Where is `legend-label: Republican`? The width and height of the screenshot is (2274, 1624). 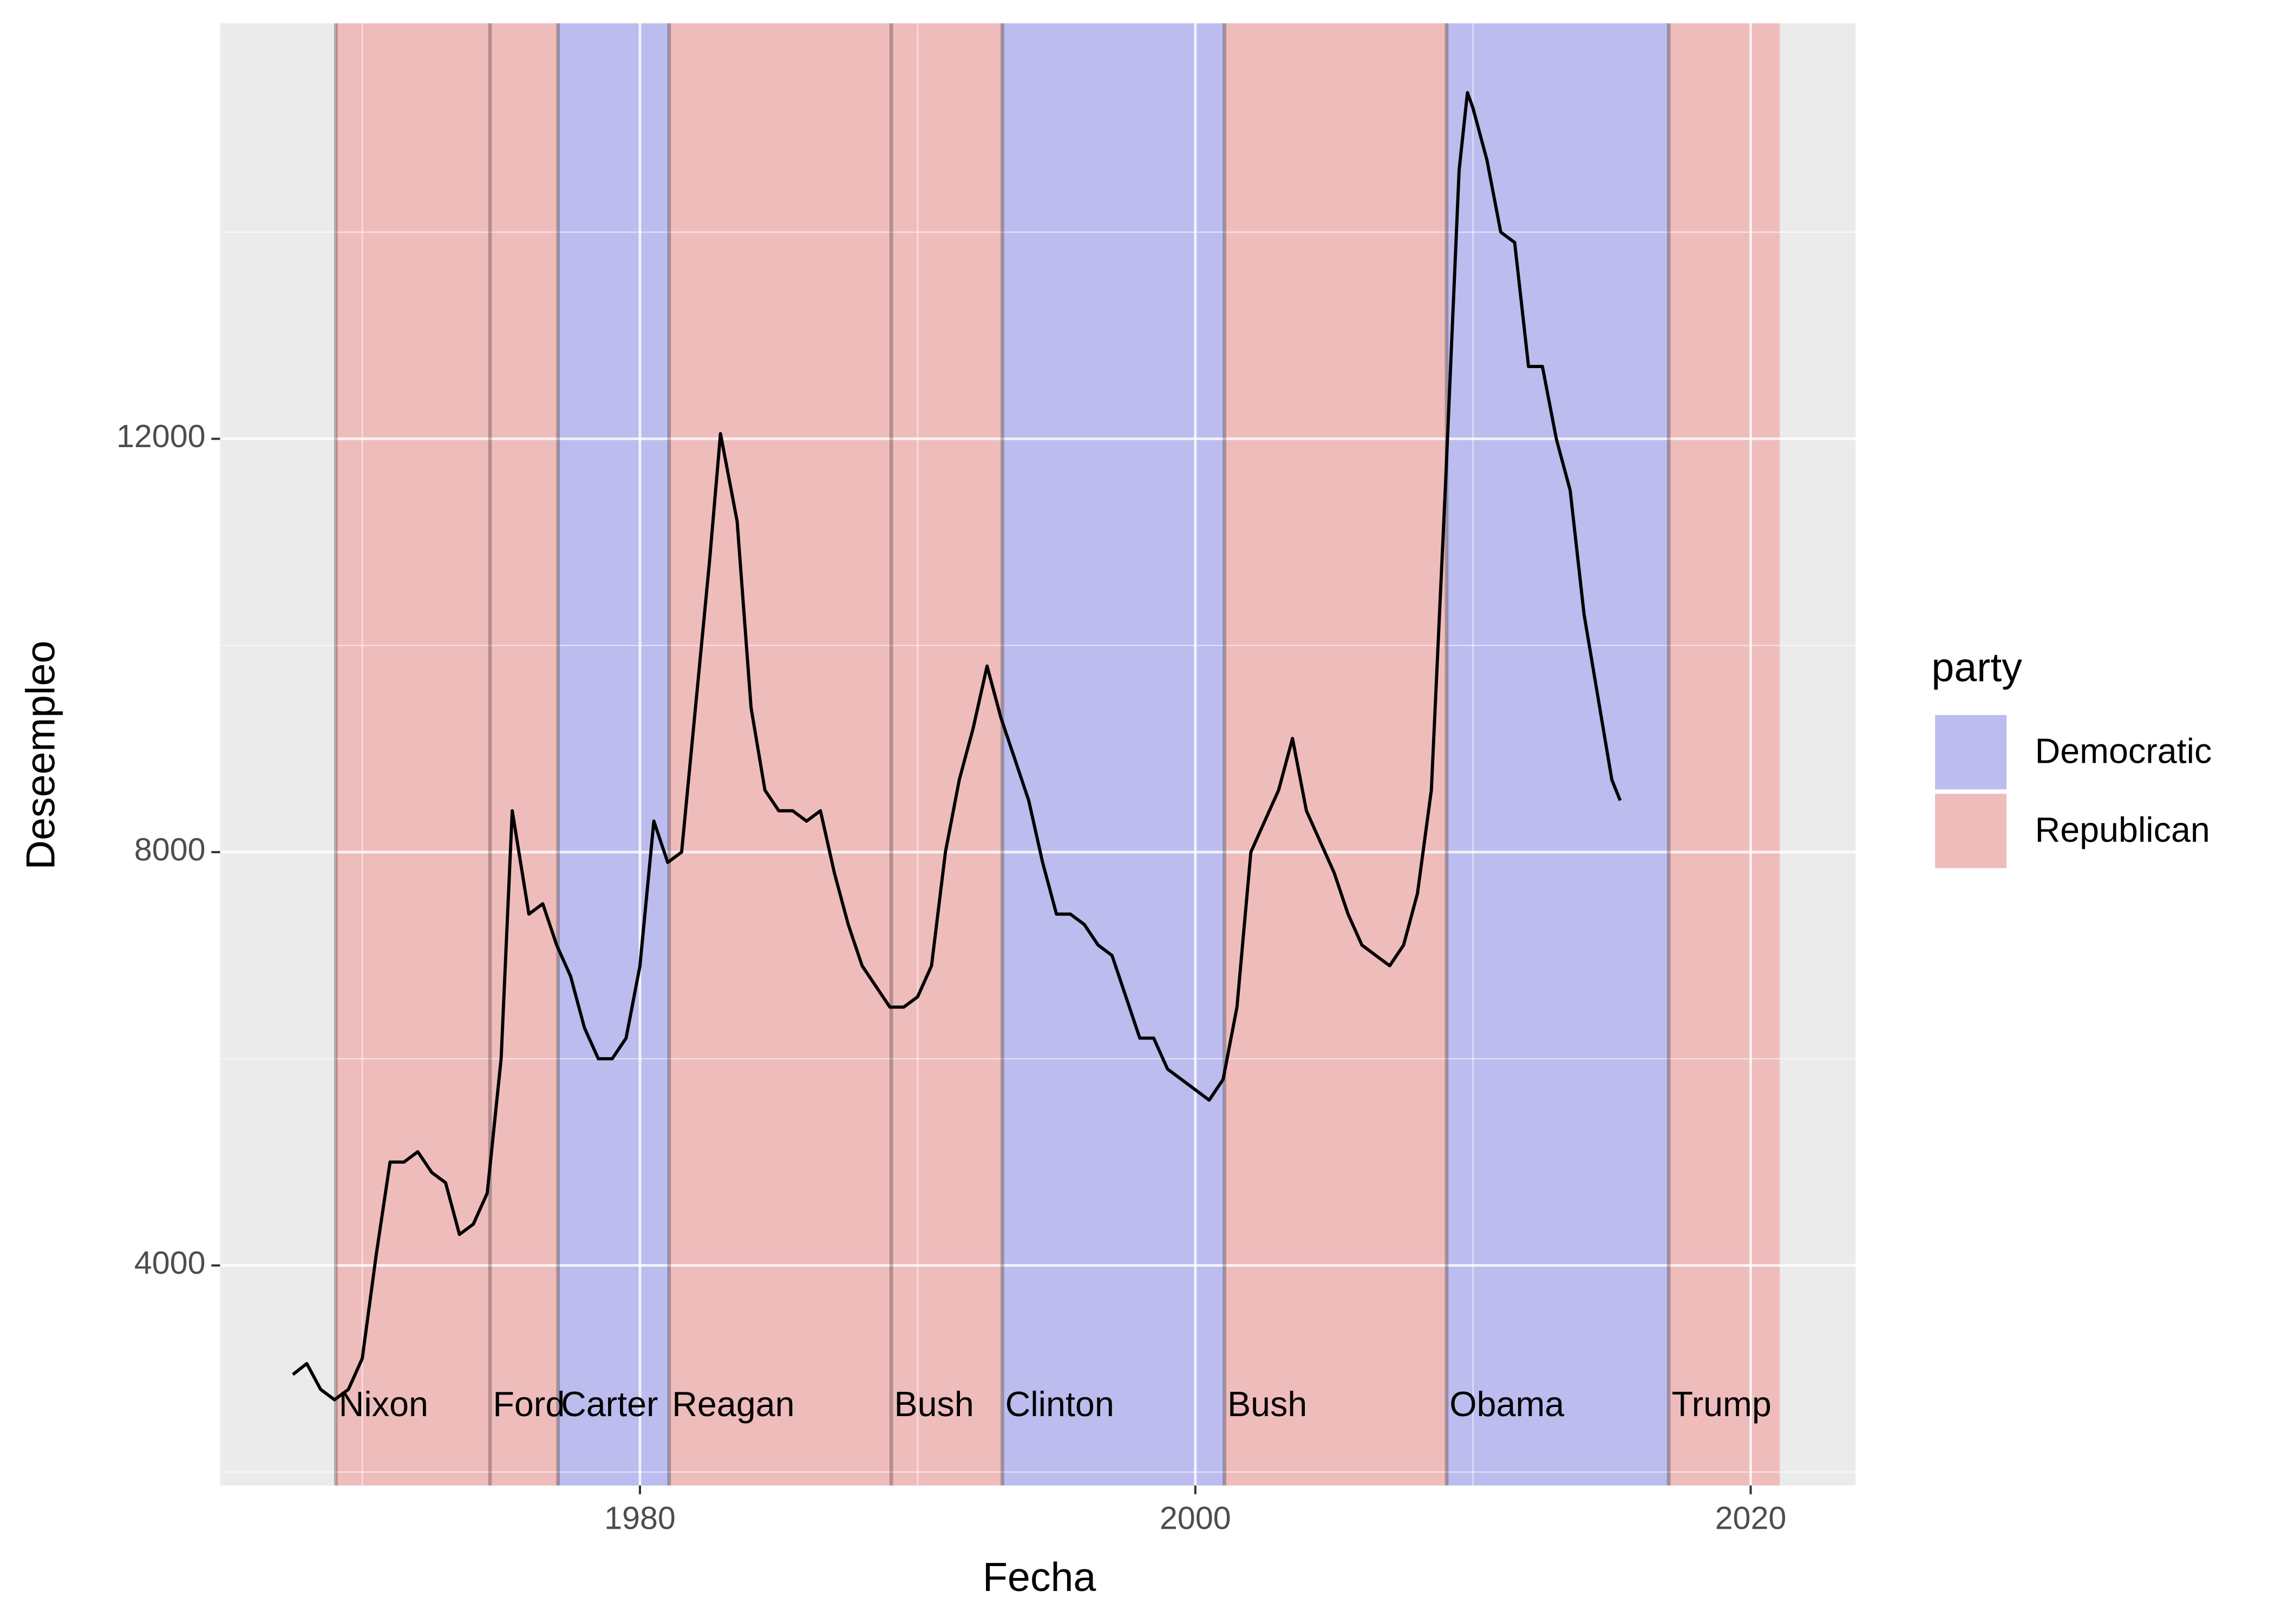 legend-label: Republican is located at coordinates (2123, 829).